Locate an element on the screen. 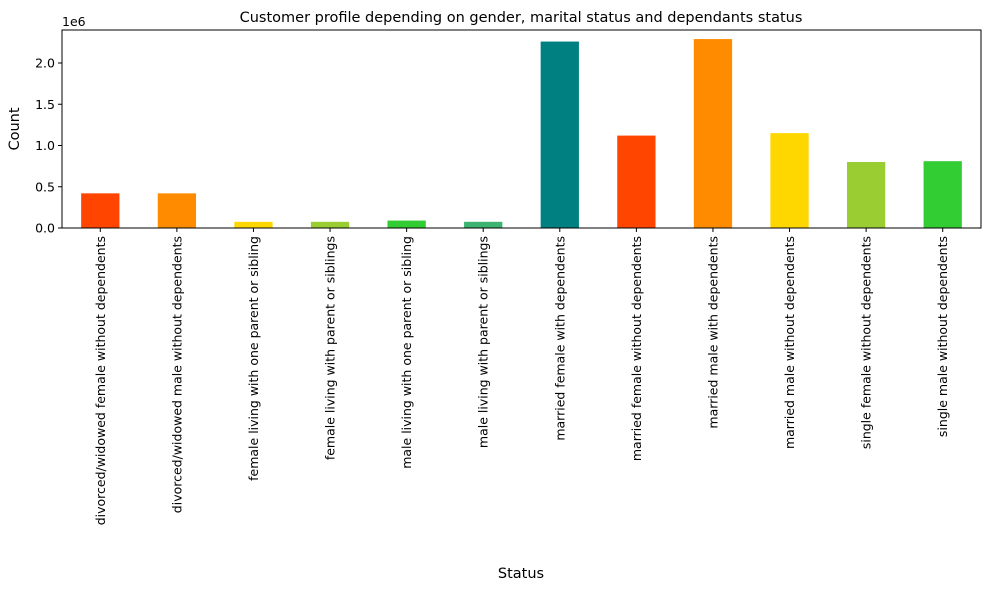 The image size is (989, 590). y-tick-label: 0.5 is located at coordinates (45, 186).